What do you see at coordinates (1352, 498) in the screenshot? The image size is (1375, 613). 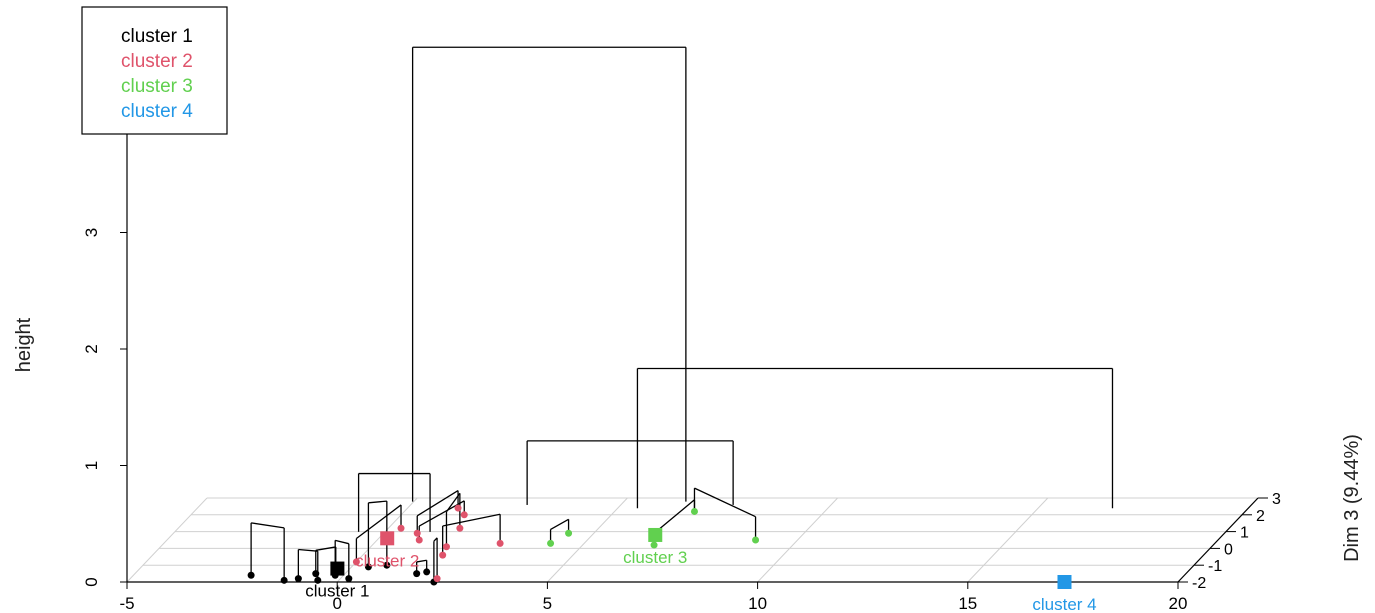 I see `z-axis-label: Dim 3 (9.44%)` at bounding box center [1352, 498].